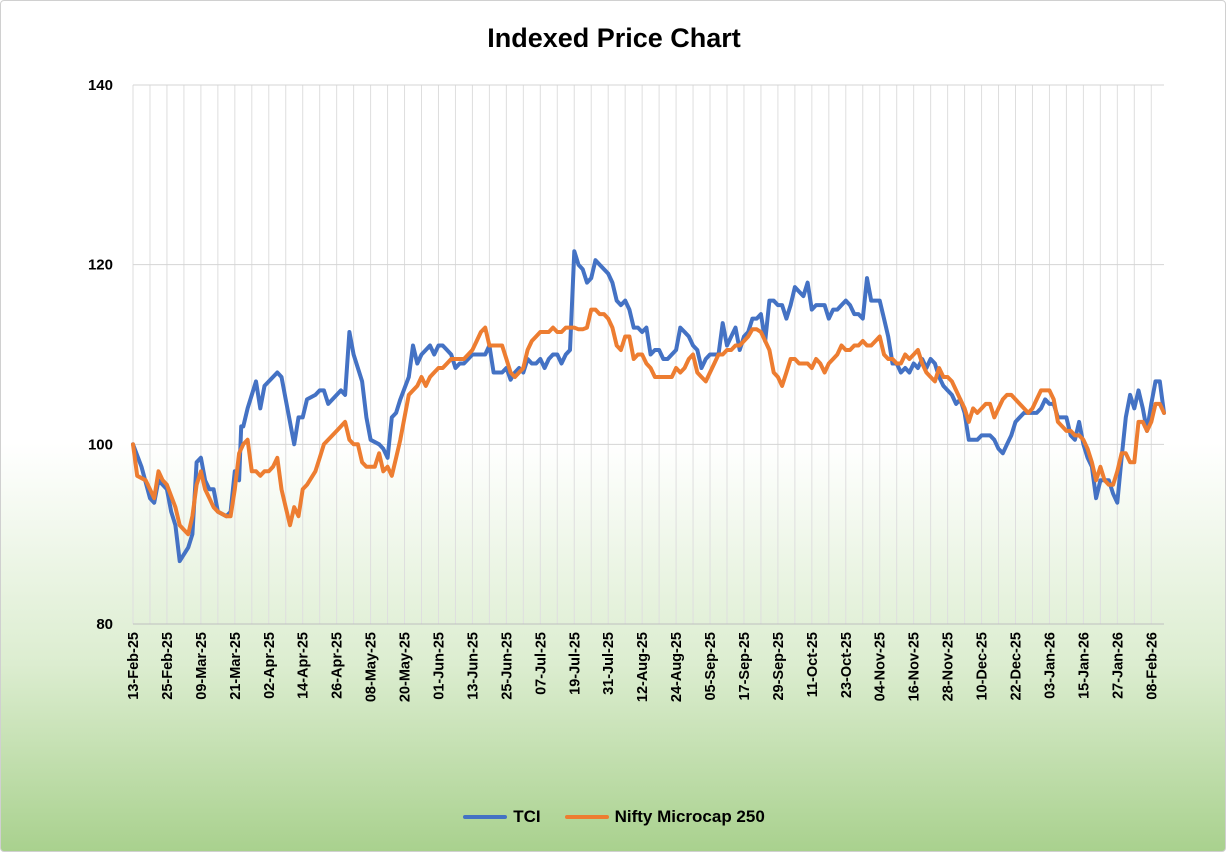 This screenshot has height=852, width=1226. I want to click on legend-item-tci: TCI, so click(502, 817).